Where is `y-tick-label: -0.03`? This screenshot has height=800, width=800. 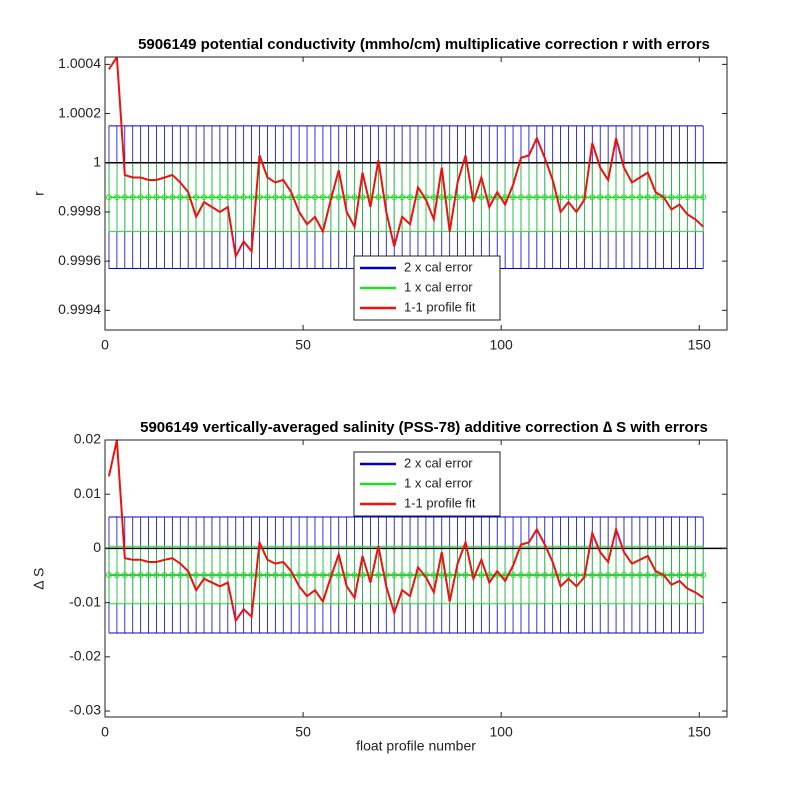
y-tick-label: -0.03 is located at coordinates (85, 710).